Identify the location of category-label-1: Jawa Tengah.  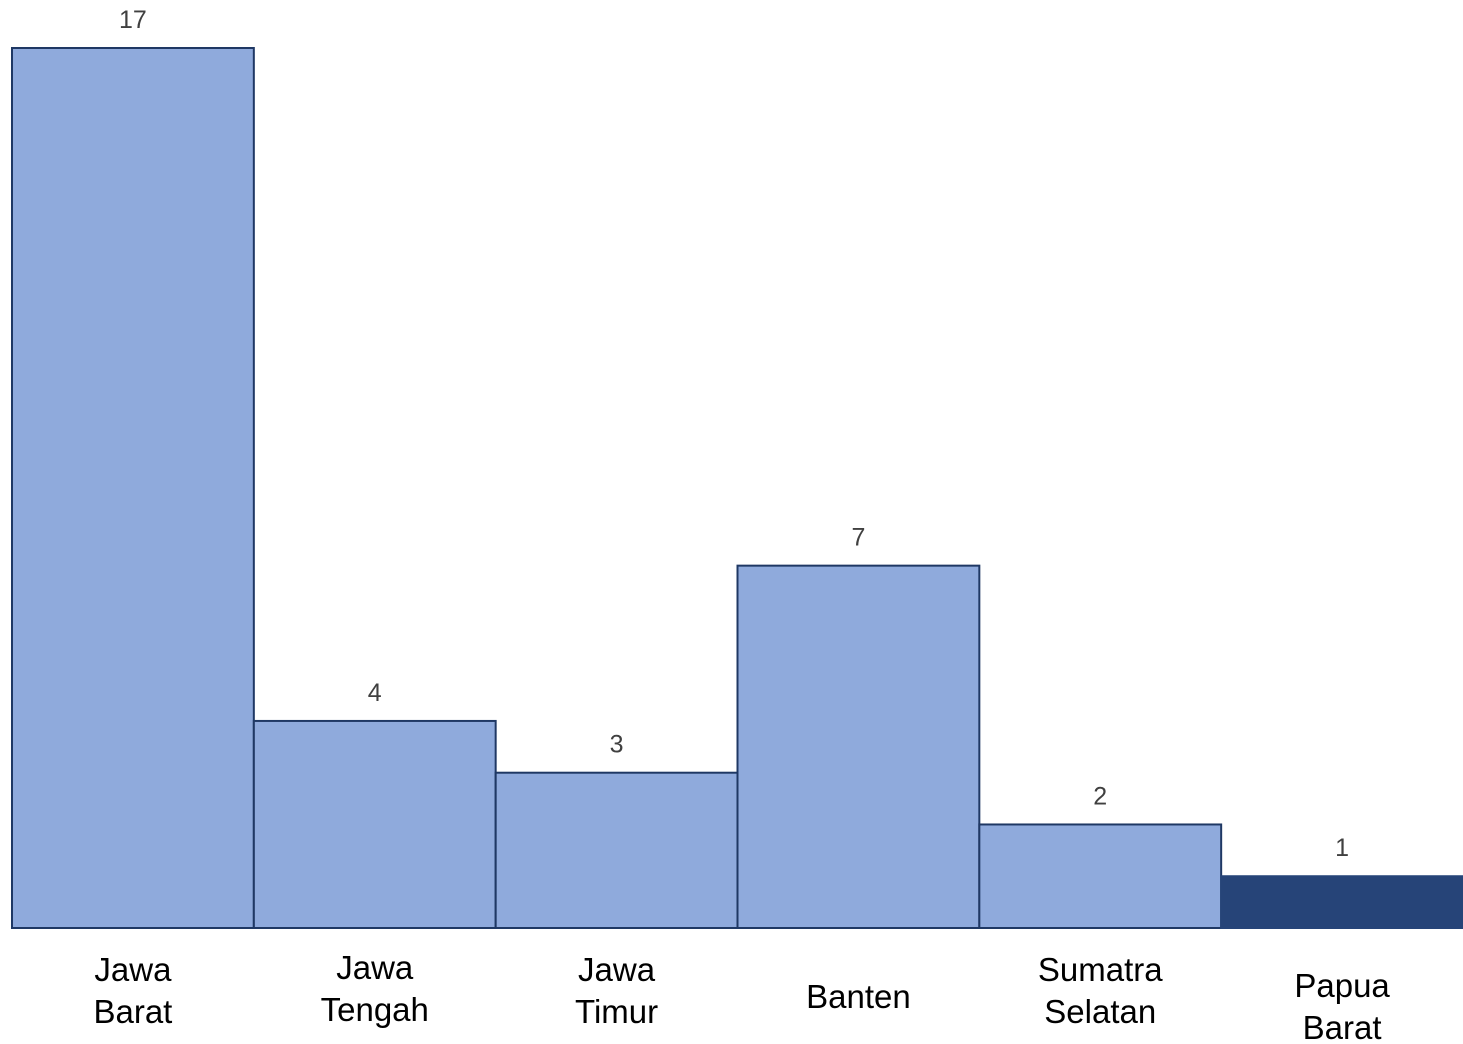
(375, 988).